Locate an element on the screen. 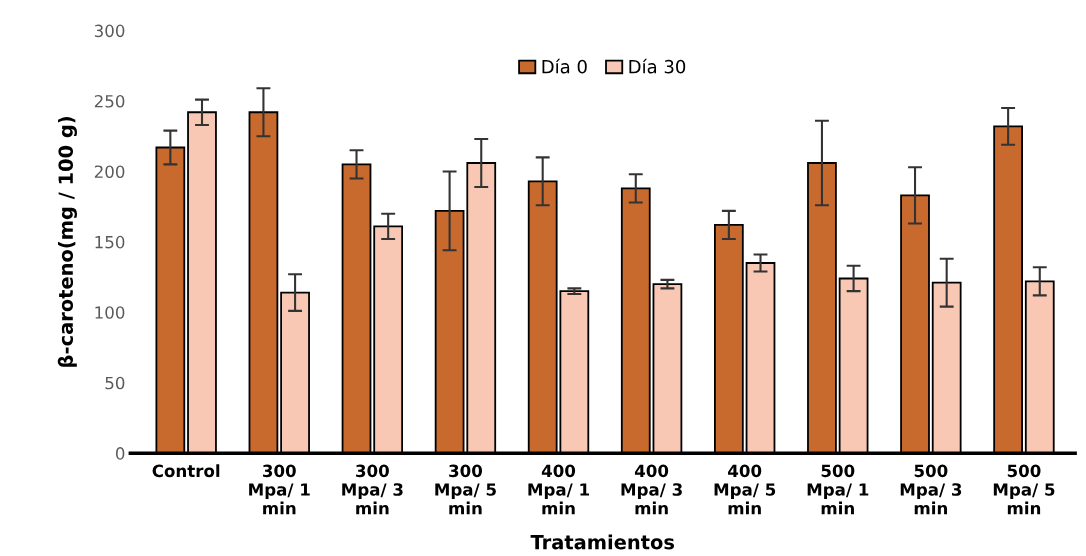 Image resolution: width=1086 pixels, height=556 pixels. legend-label: Día 0 is located at coordinates (564, 66).